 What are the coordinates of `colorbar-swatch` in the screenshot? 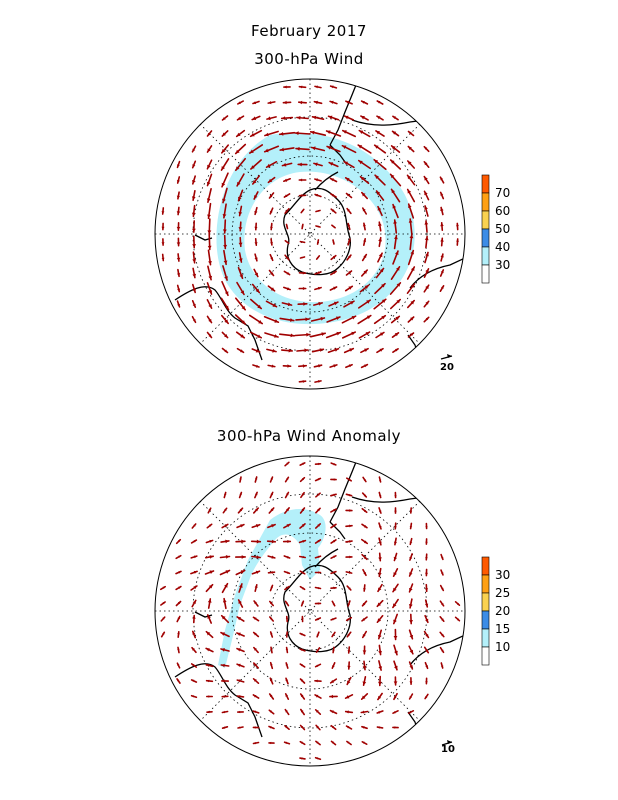 It's located at (485, 238).